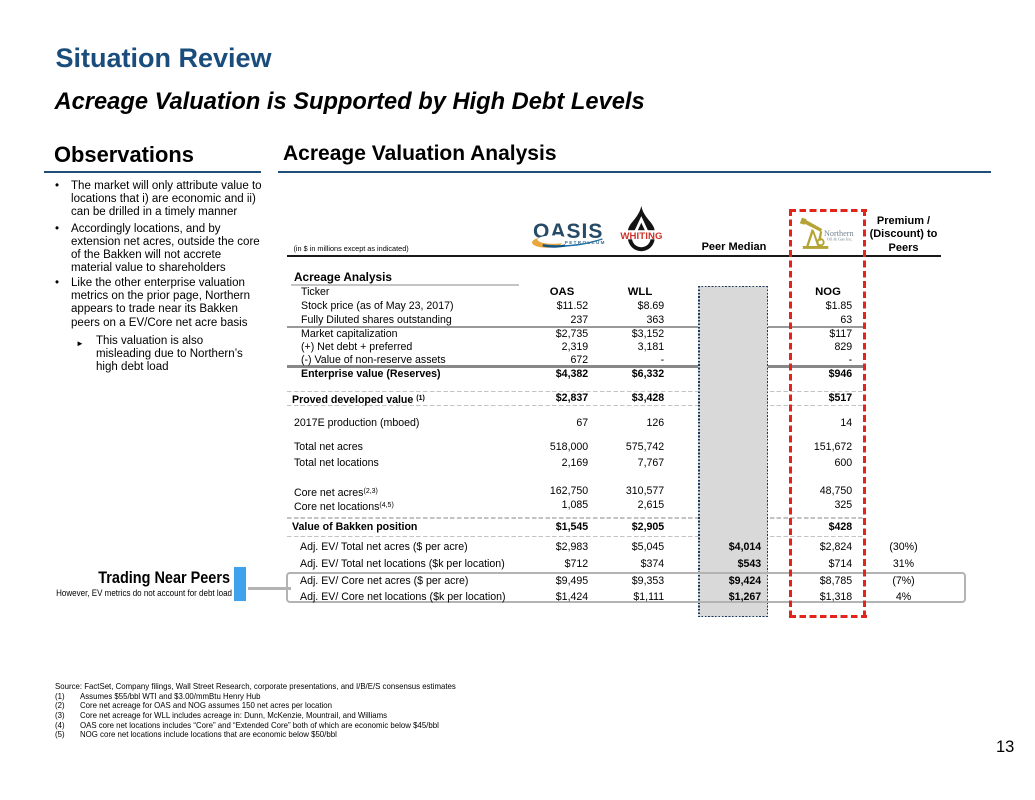 The height and width of the screenshot is (800, 1035). I want to click on svg-text: WHITING, so click(641, 236).